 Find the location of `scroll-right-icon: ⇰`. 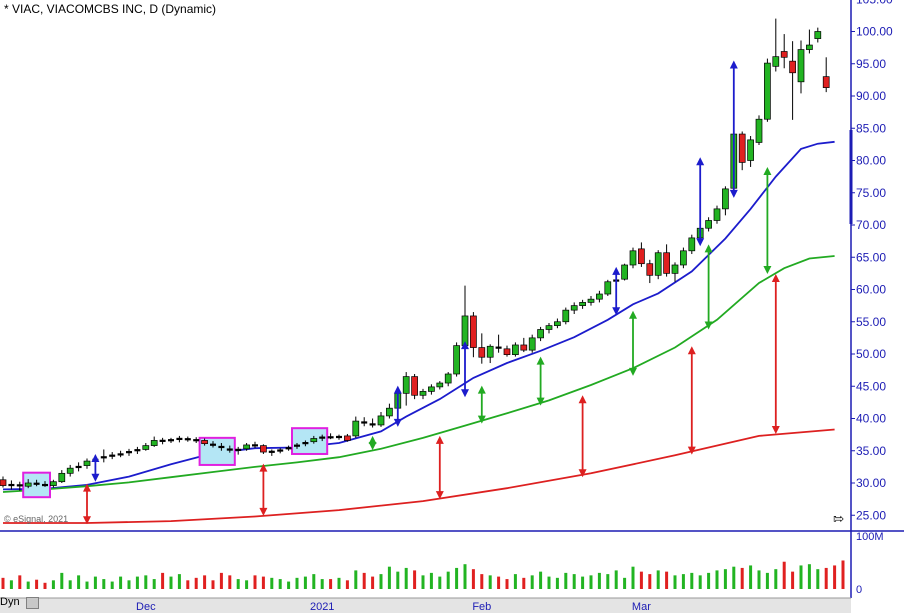

scroll-right-icon: ⇰ is located at coordinates (838, 519).